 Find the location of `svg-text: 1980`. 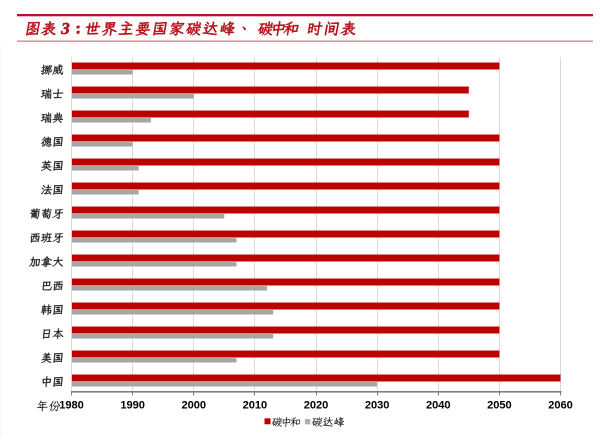

svg-text: 1980 is located at coordinates (71, 405).